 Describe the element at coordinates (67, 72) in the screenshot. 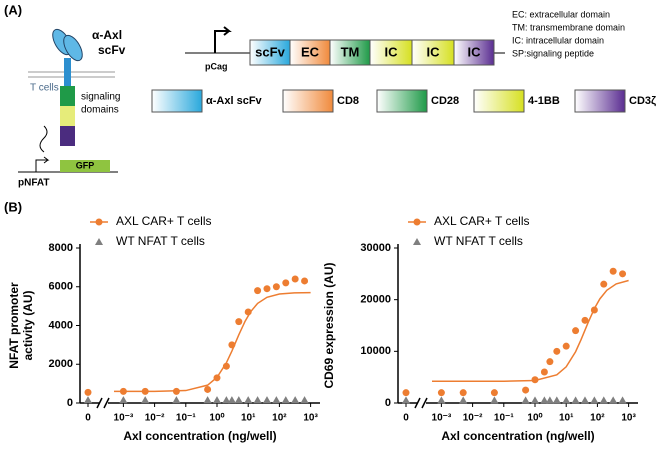

I see `hinge` at that location.